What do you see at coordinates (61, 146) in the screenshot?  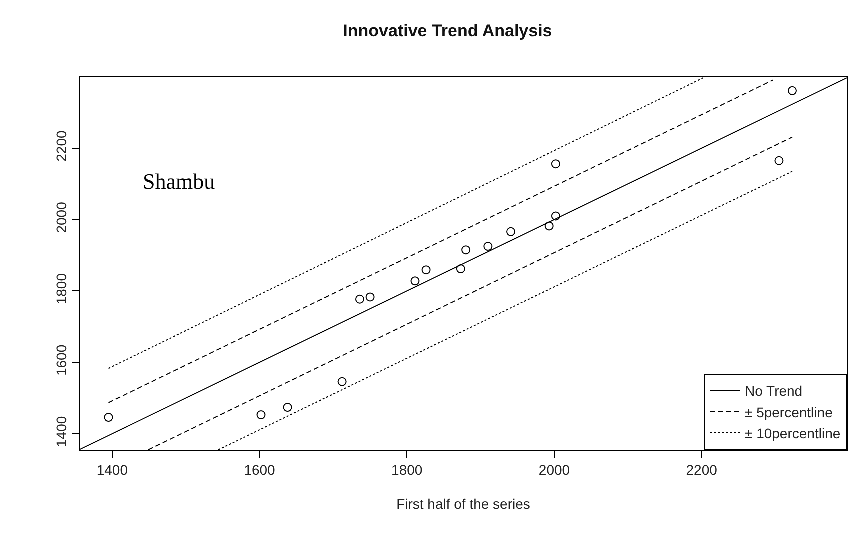 I see `y-tick-label: 2200` at bounding box center [61, 146].